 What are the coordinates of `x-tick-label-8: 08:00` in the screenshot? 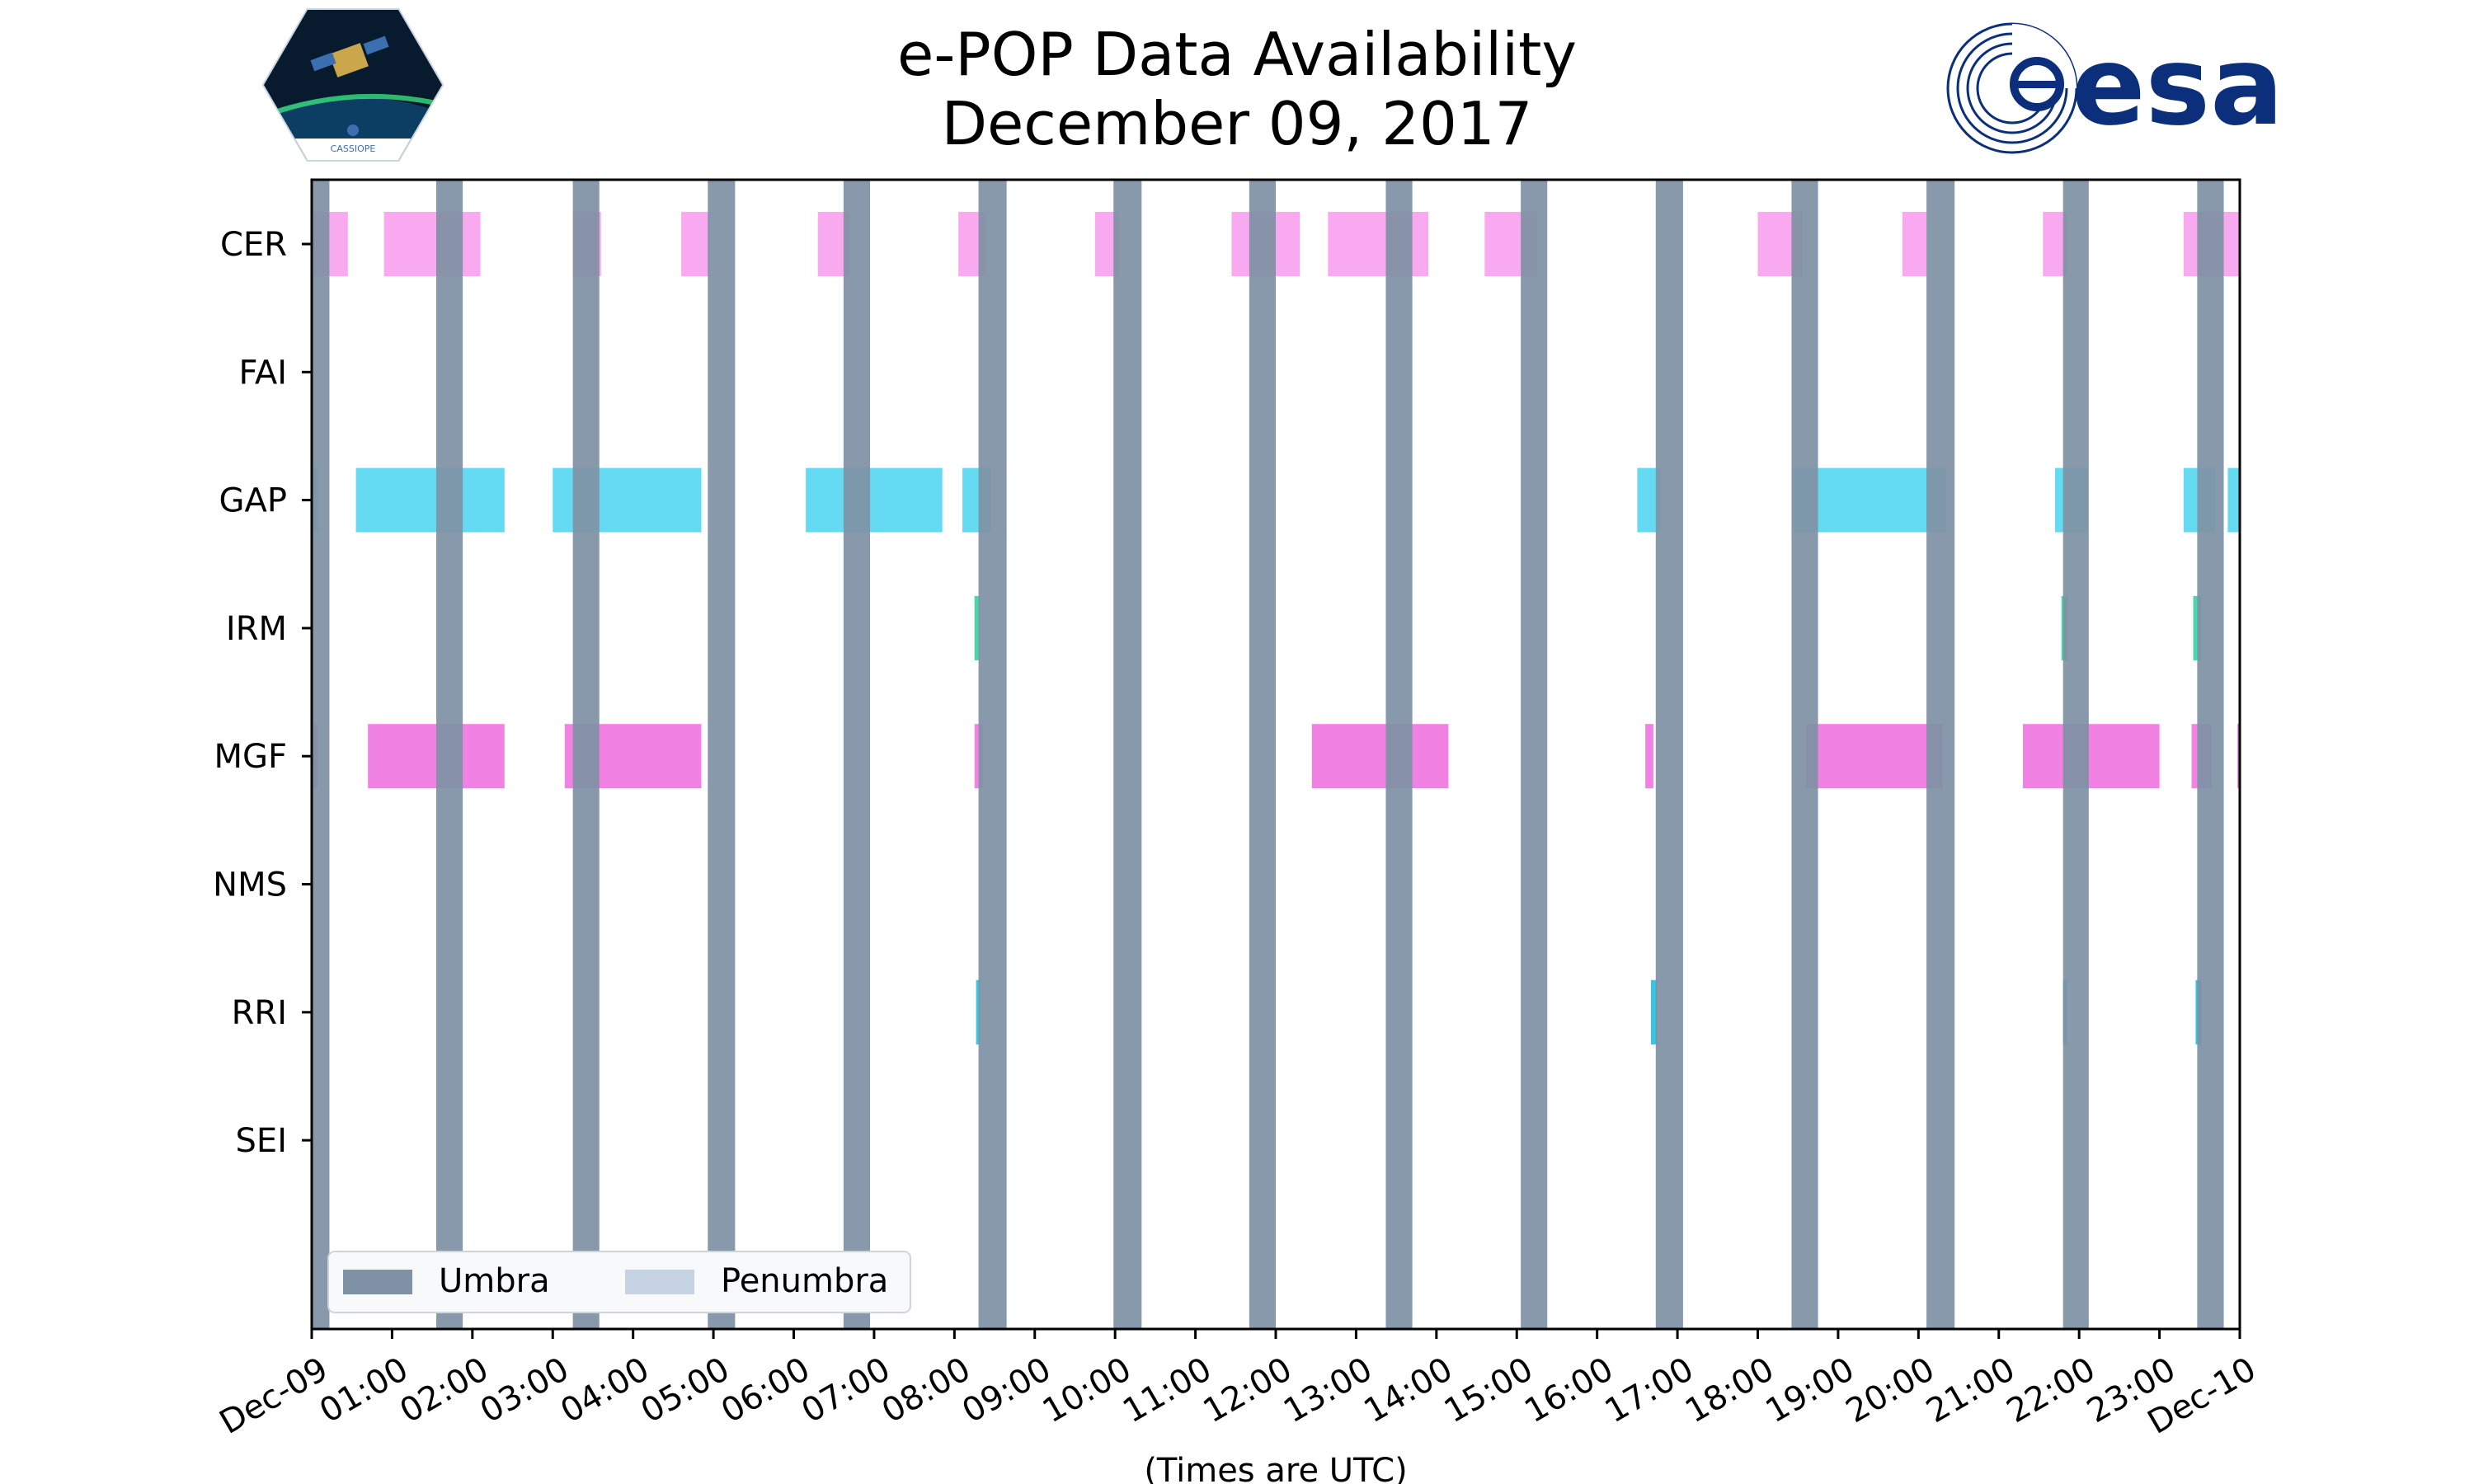 It's located at (926, 1390).